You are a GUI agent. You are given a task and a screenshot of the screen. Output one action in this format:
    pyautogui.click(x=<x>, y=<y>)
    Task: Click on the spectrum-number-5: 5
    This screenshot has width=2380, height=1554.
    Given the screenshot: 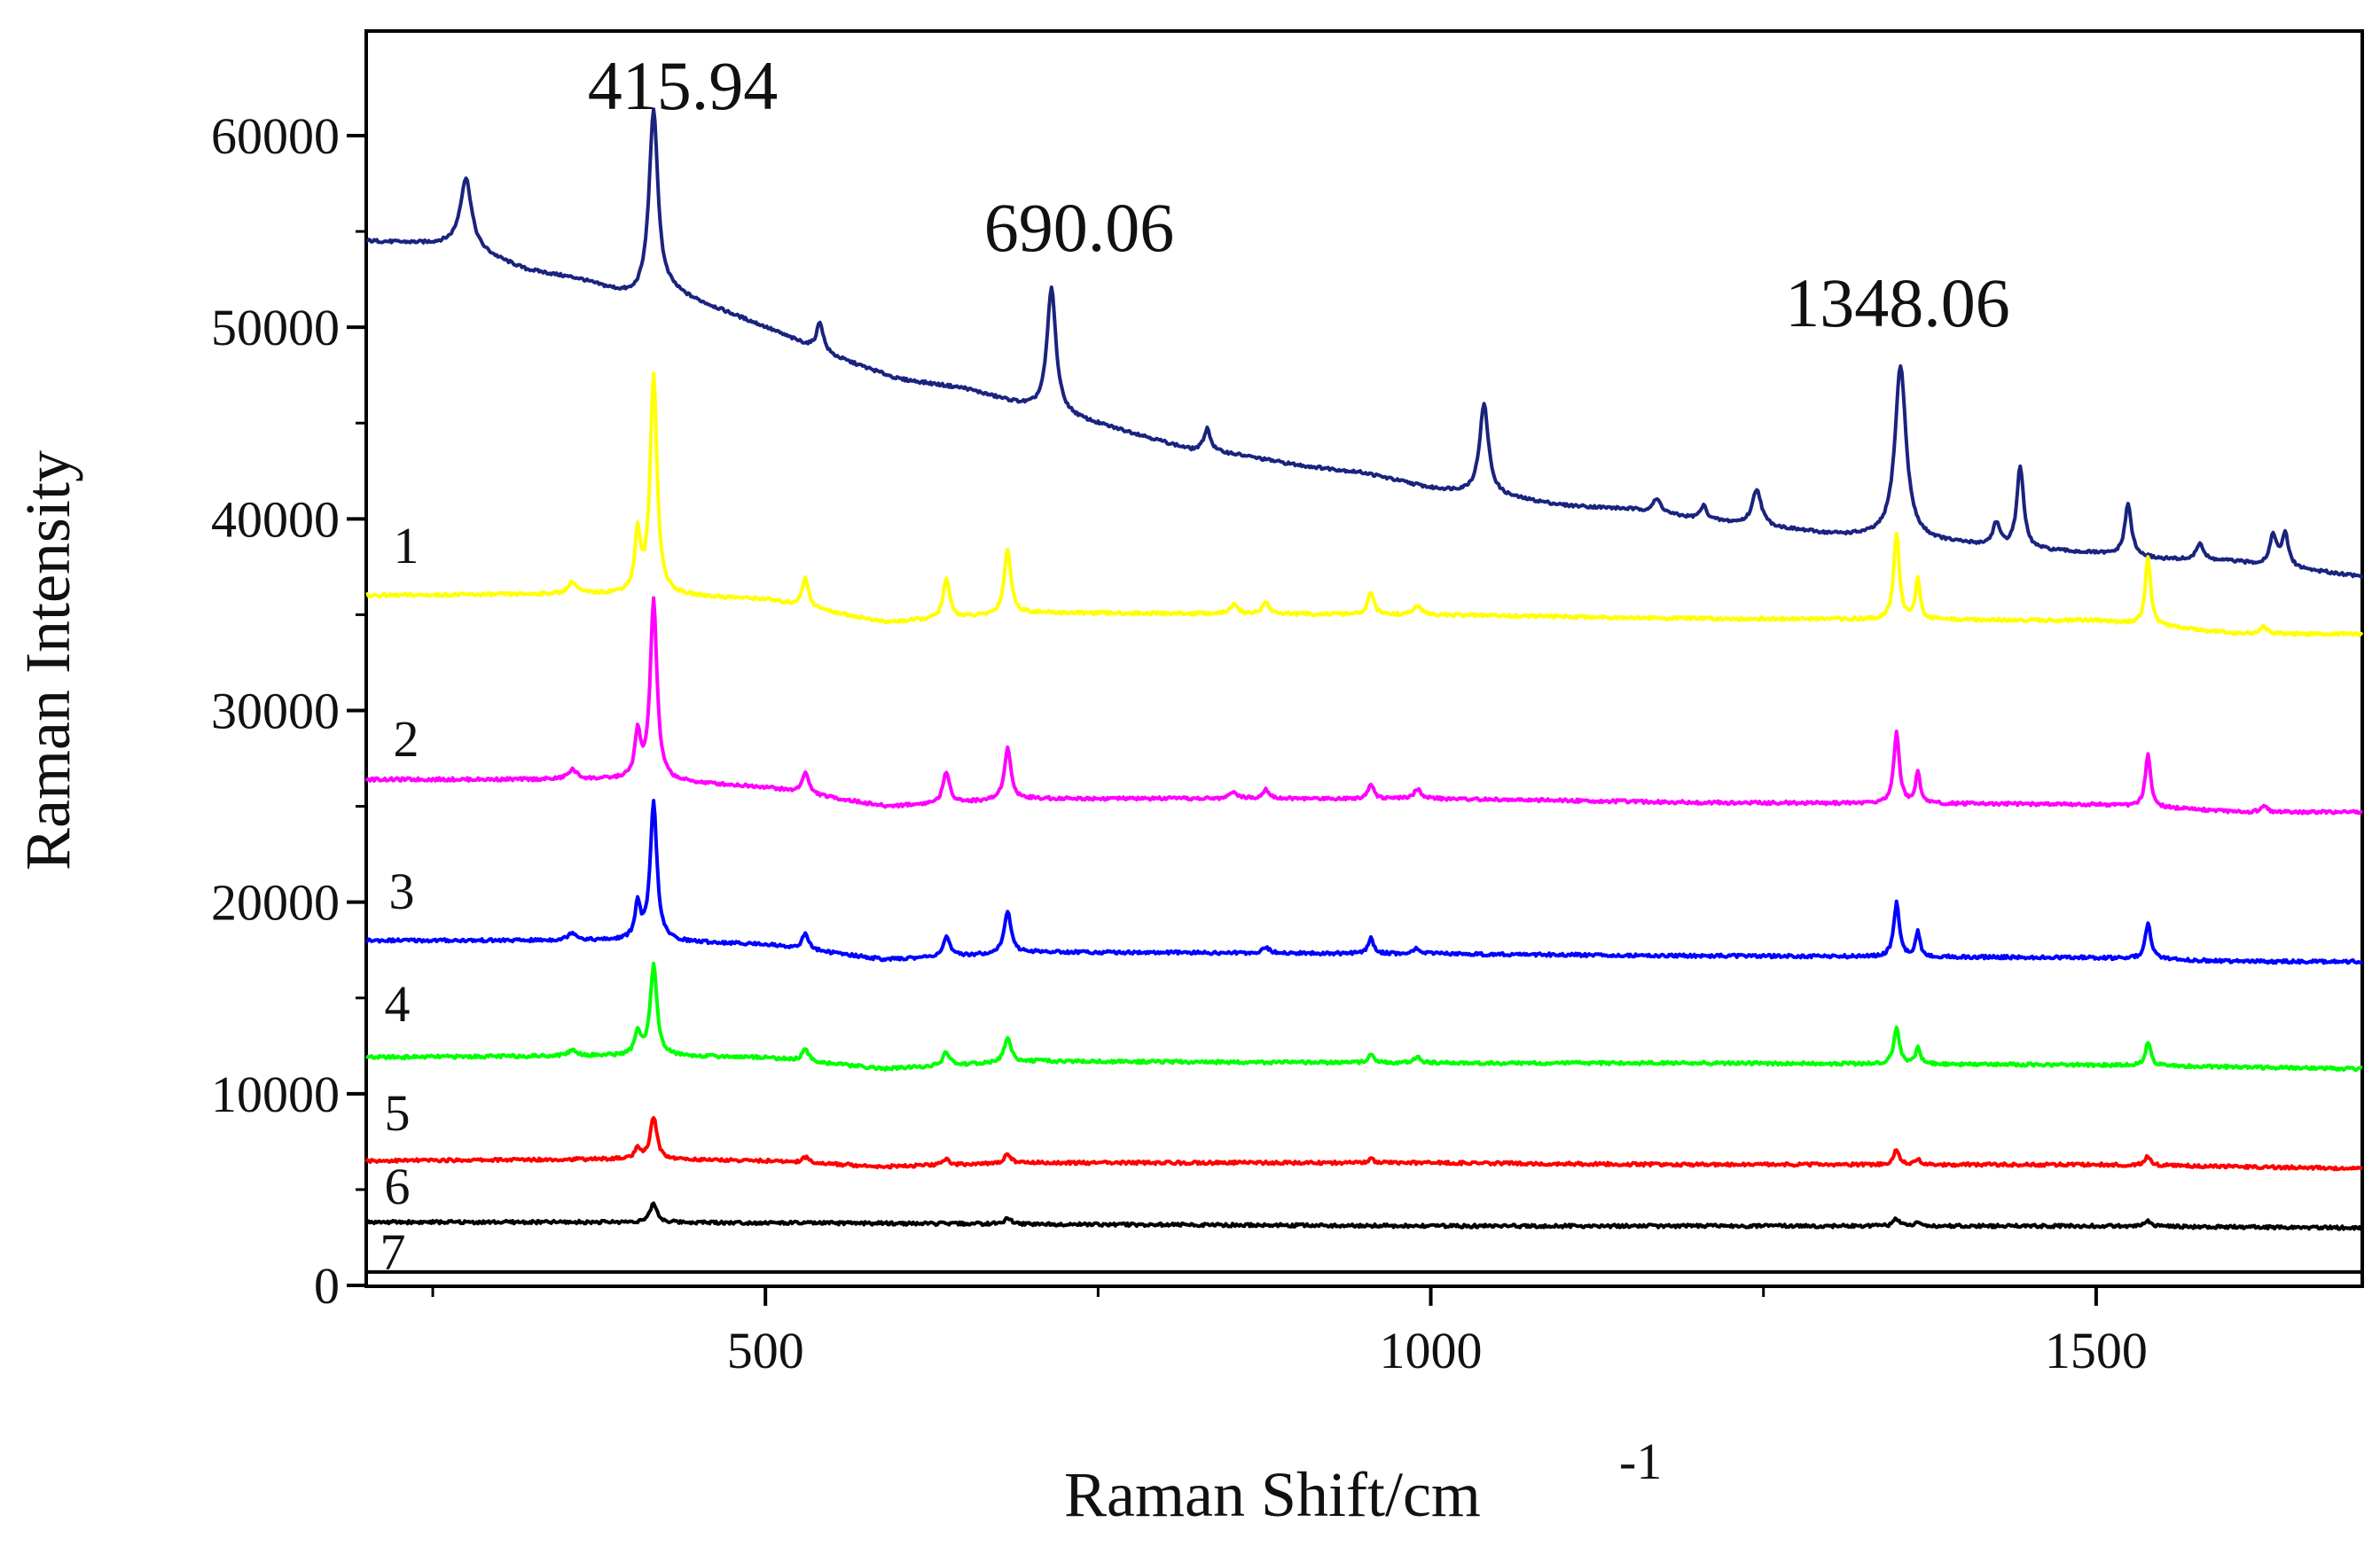 What is the action you would take?
    pyautogui.click(x=398, y=1113)
    